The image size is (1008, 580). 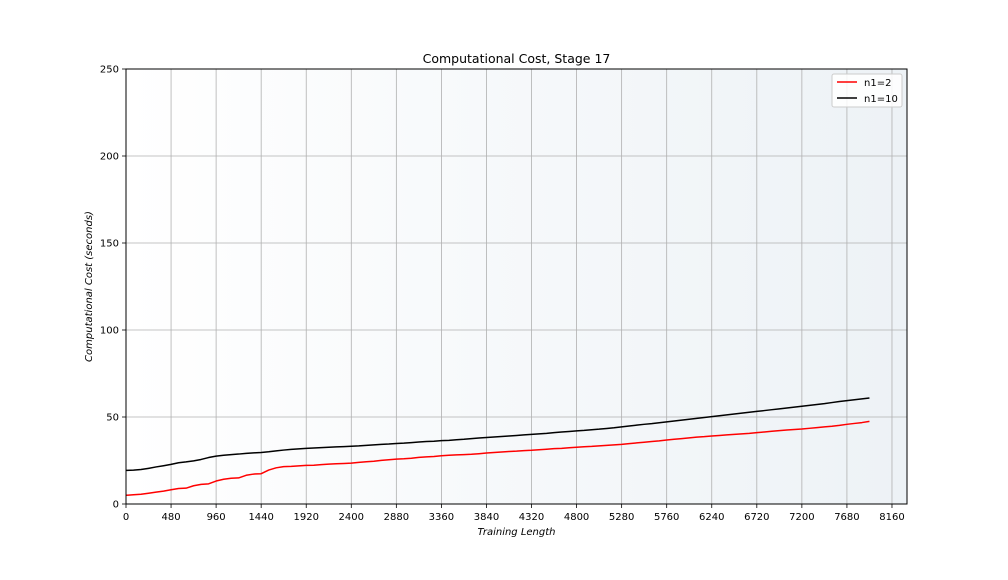 What do you see at coordinates (891, 517) in the screenshot?
I see `x-tick-label: 8160` at bounding box center [891, 517].